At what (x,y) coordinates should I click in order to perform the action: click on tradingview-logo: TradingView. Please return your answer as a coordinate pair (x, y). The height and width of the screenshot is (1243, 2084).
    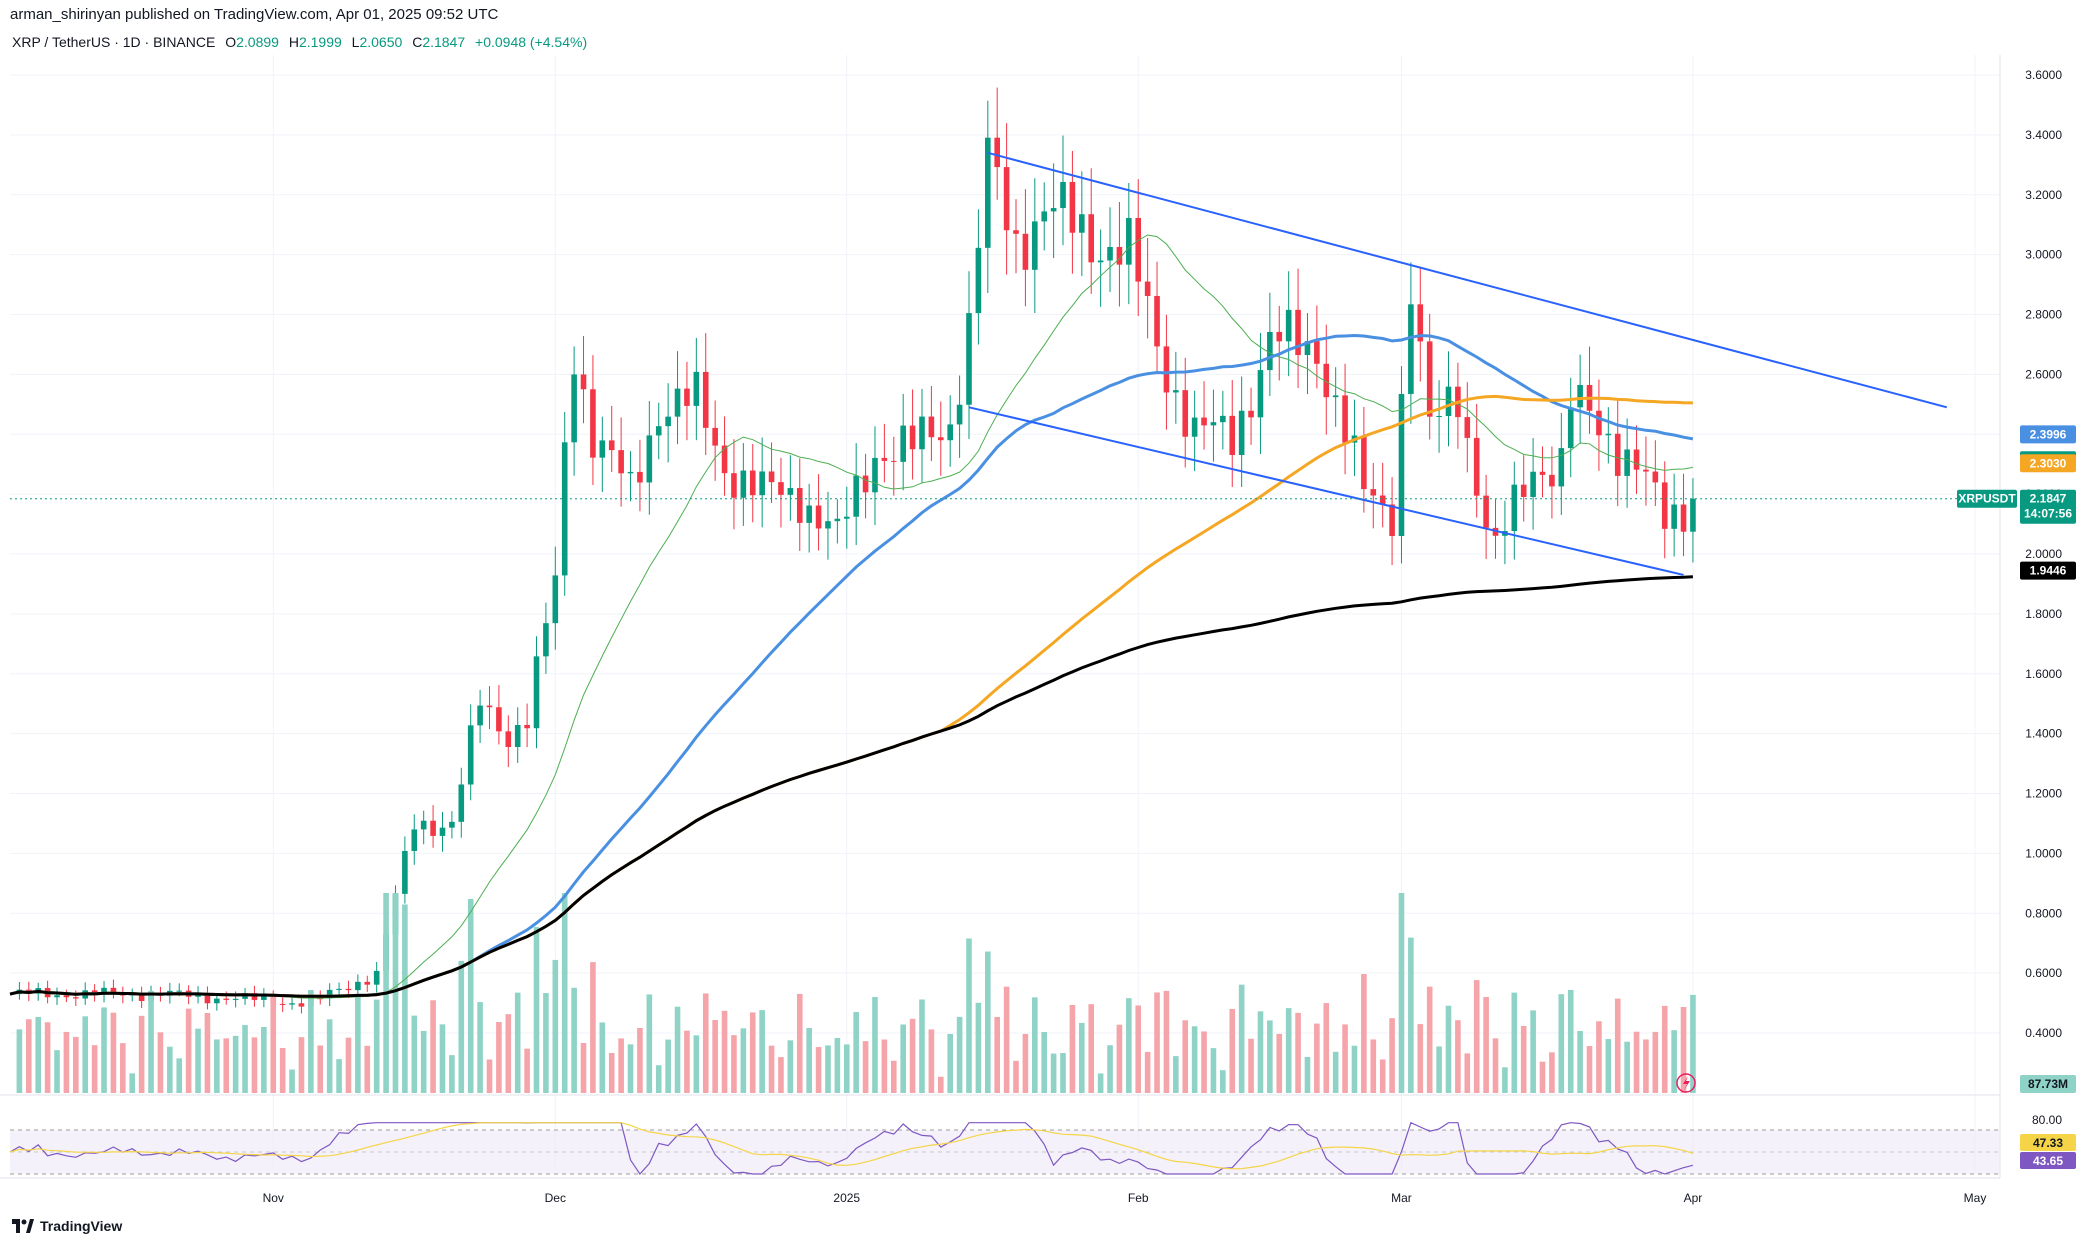
    Looking at the image, I should click on (67, 1226).